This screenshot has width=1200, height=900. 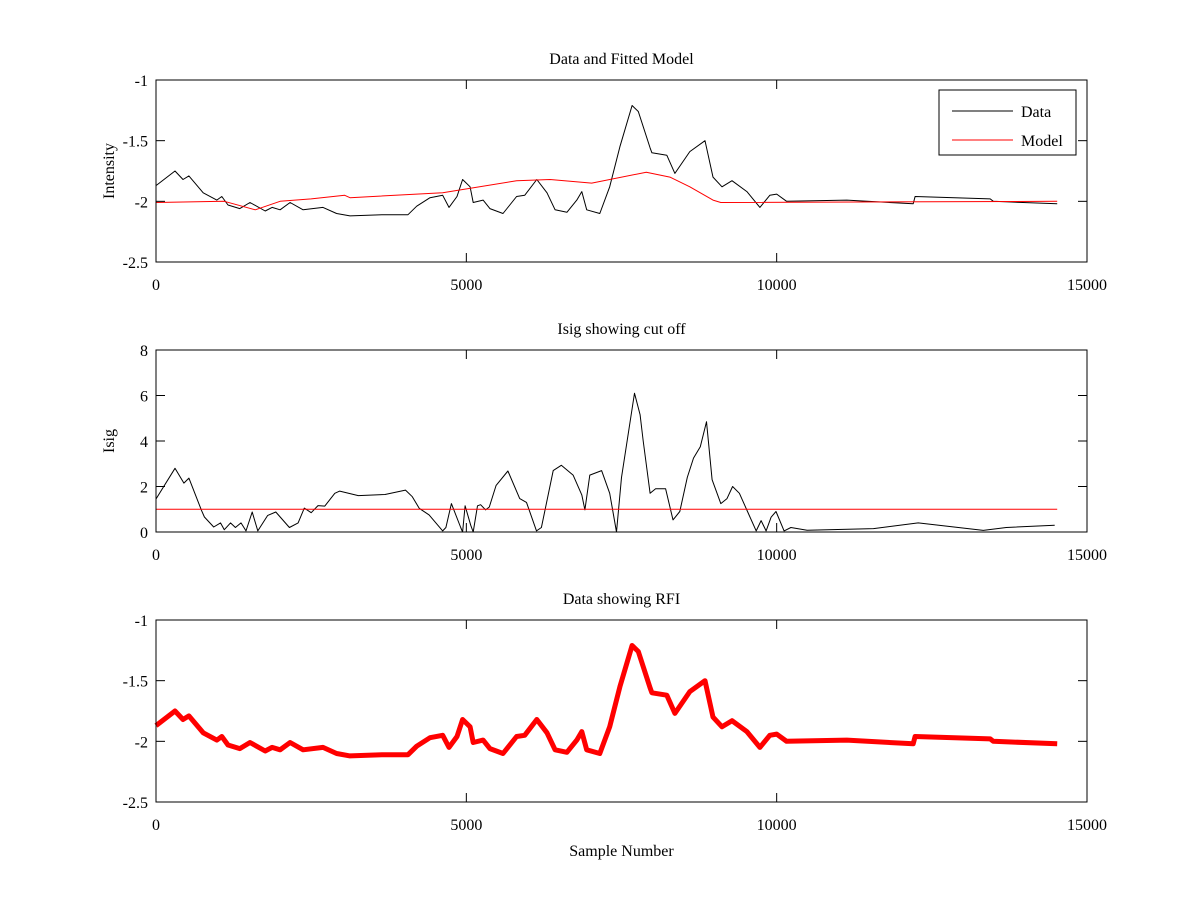 What do you see at coordinates (621, 59) in the screenshot?
I see `chart-title: Data and Fitted Model` at bounding box center [621, 59].